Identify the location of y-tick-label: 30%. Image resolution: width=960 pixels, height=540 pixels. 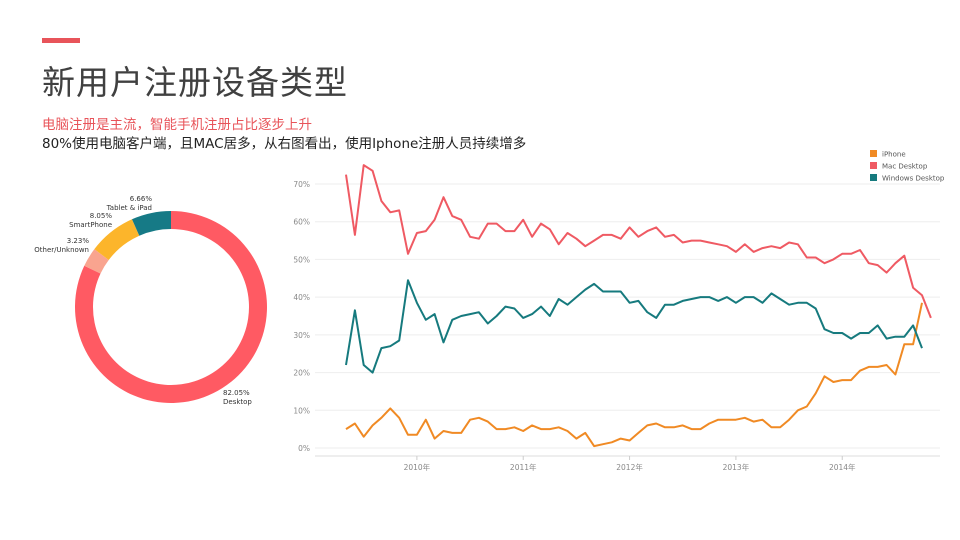
(301, 335).